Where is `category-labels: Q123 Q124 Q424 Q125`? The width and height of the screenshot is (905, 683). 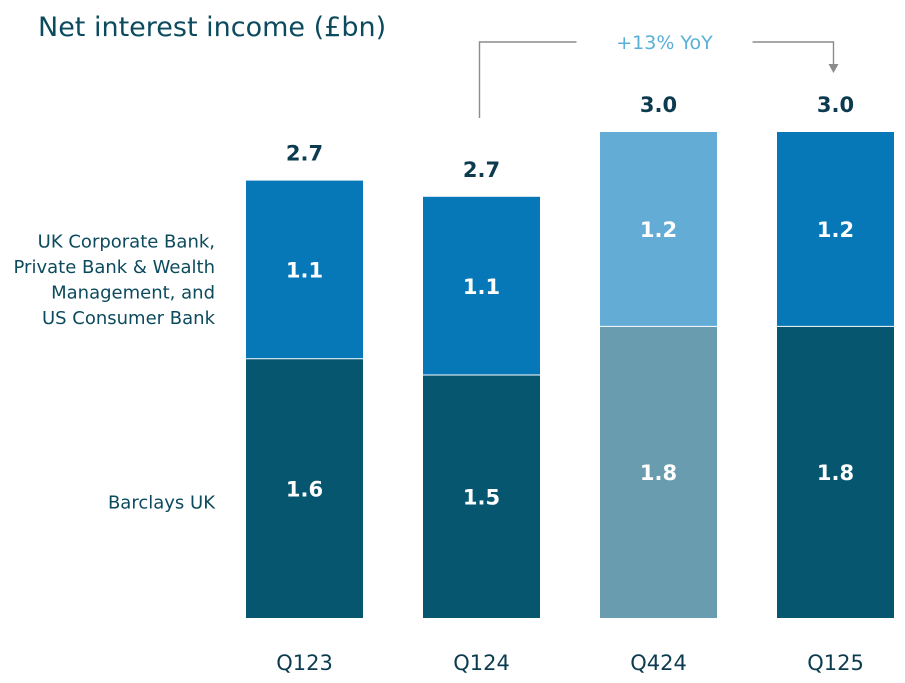 category-labels: Q123 Q124 Q424 Q125 is located at coordinates (570, 663).